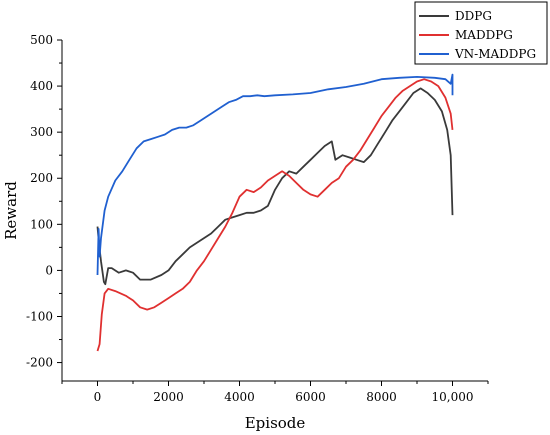 Image resolution: width=550 pixels, height=435 pixels. Describe the element at coordinates (41, 132) in the screenshot. I see `y-tick-label: 300` at that location.